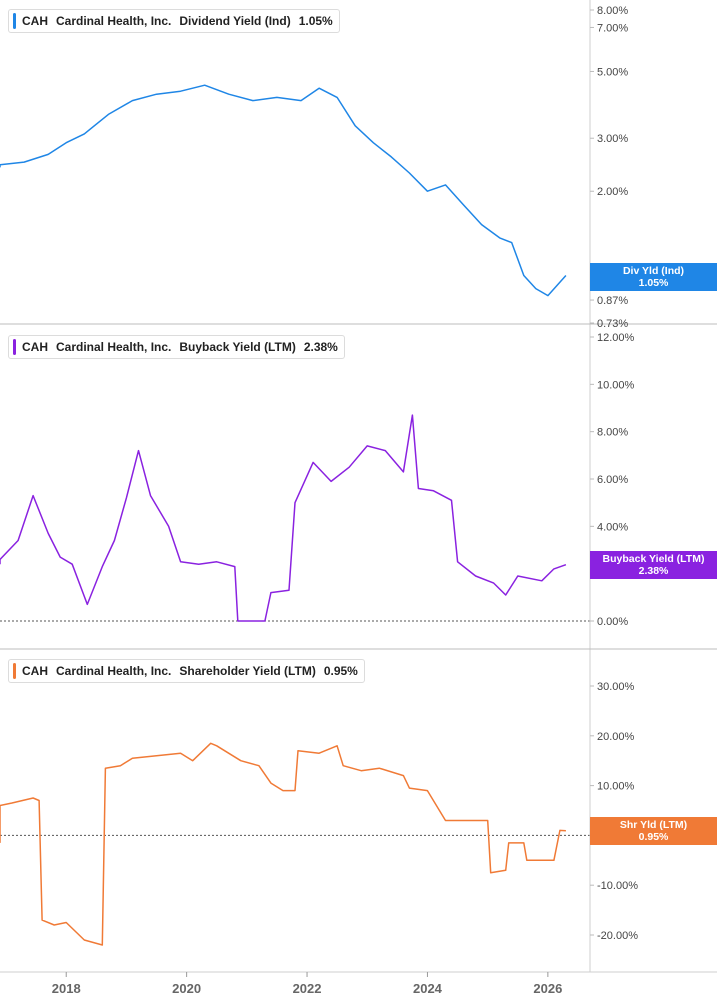 This screenshot has height=1005, width=717. Describe the element at coordinates (616, 687) in the screenshot. I see `y-tick-label: 30.00%` at that location.